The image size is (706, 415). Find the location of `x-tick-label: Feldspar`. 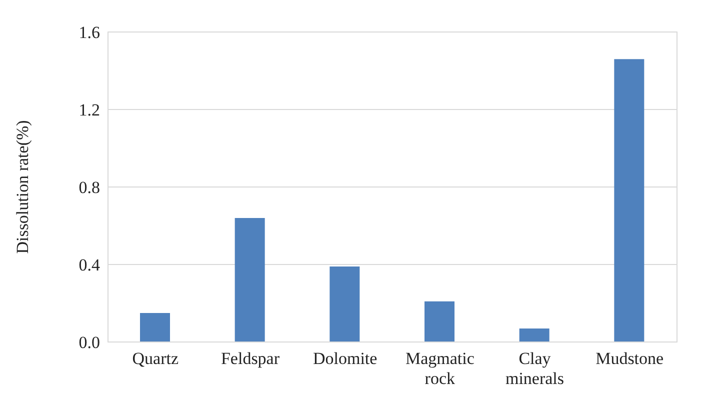

x-tick-label: Feldspar is located at coordinates (250, 358).